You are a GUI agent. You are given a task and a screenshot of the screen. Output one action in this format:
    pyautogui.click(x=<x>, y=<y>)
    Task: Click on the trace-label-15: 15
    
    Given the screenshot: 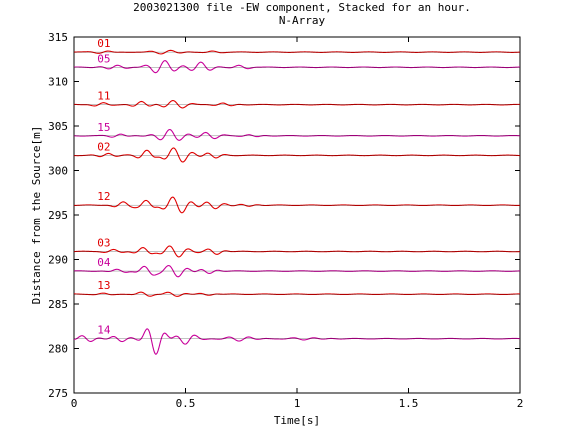 What is the action you would take?
    pyautogui.click(x=103, y=127)
    